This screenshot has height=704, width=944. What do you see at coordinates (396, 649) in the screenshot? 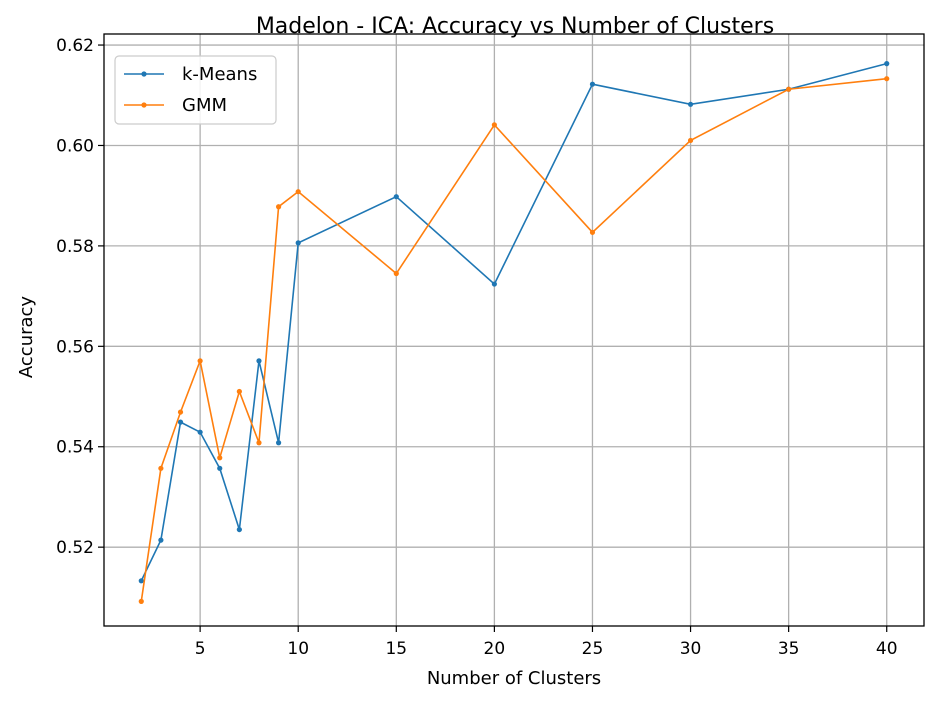
I see `x-tick-label: 15` at bounding box center [396, 649].